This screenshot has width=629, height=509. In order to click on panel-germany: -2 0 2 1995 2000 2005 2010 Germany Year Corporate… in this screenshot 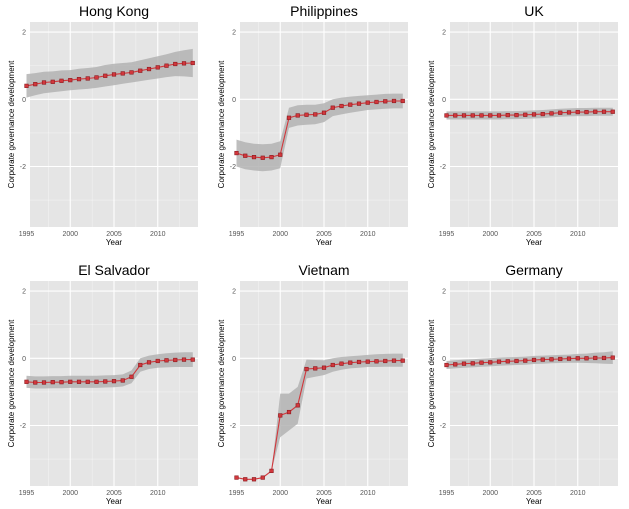, I will do `click(522, 384)`.